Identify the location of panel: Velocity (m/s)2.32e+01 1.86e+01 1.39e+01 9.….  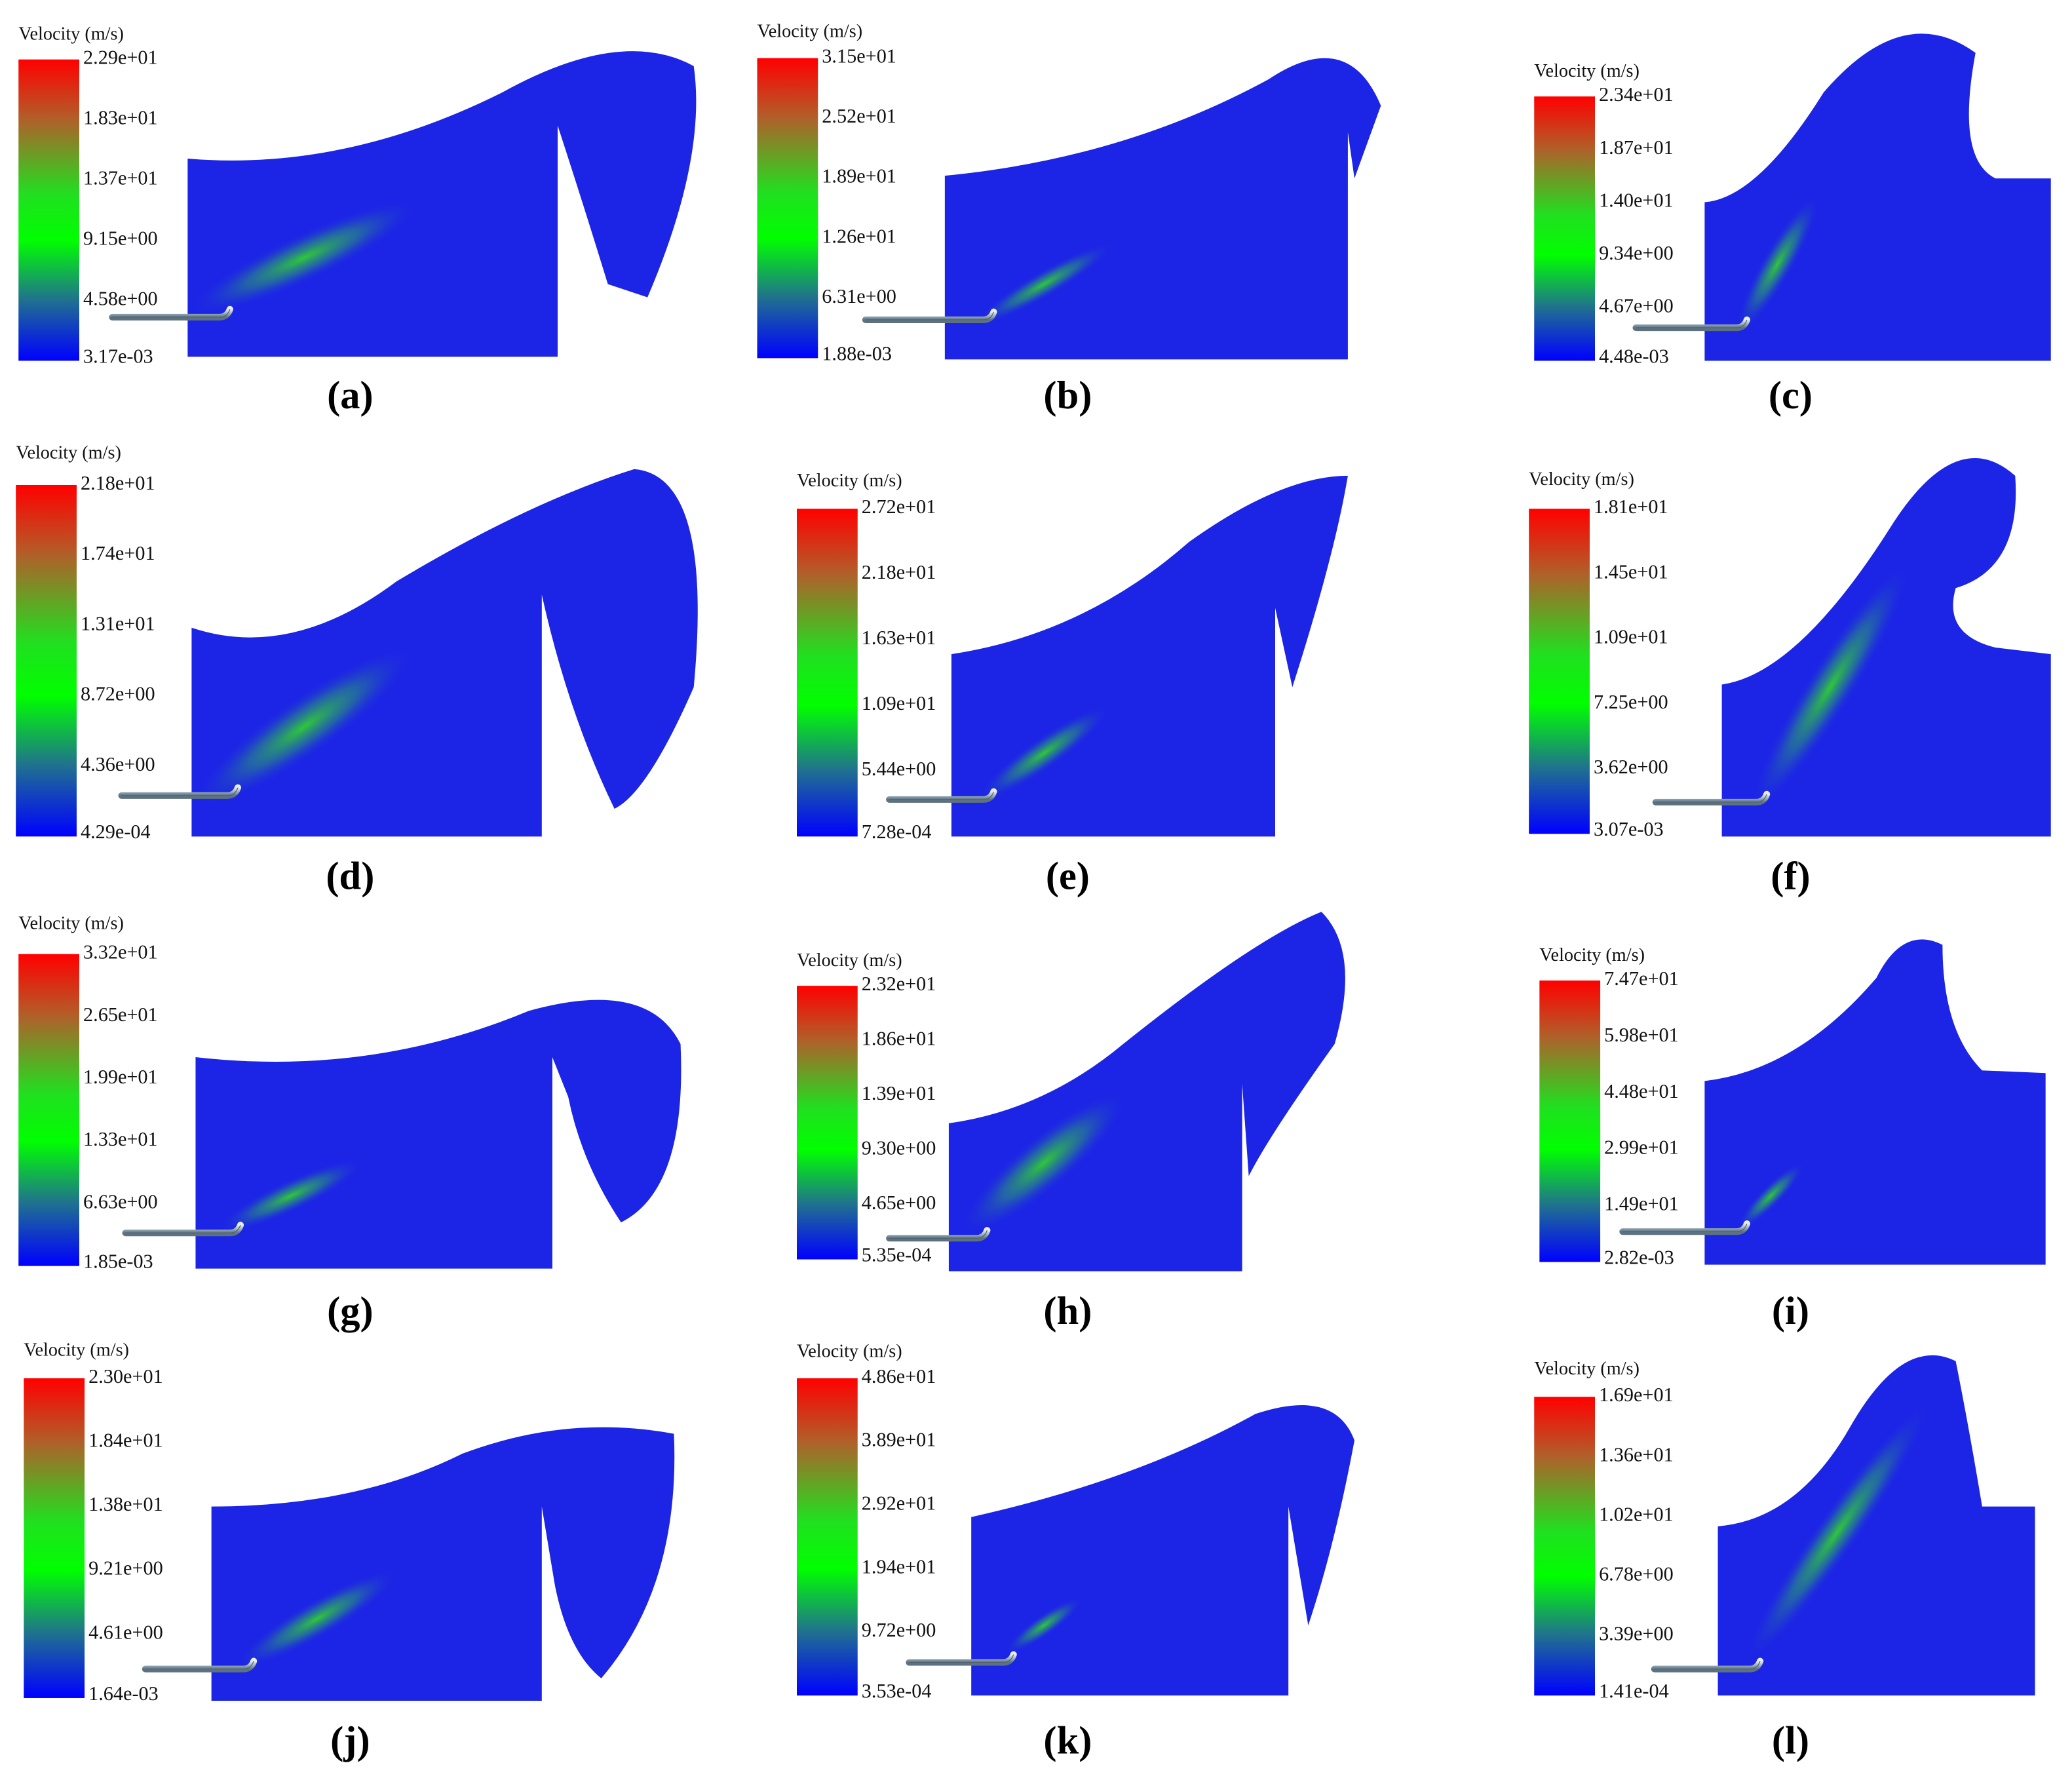
(1070, 1122).